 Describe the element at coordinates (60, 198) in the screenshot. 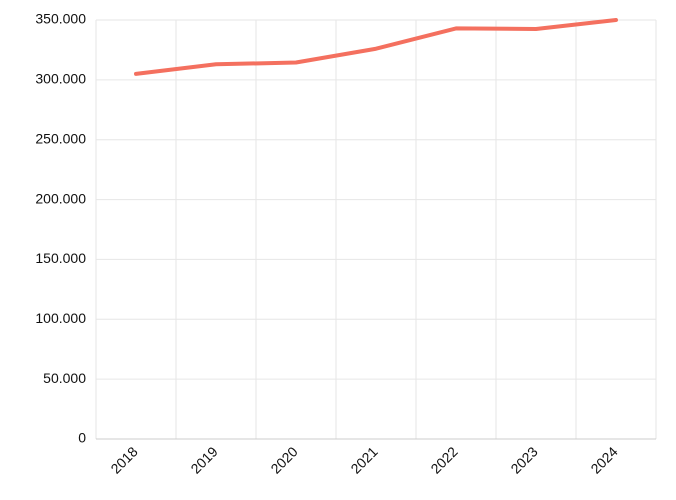

I see `y-tick-label: 200.000` at that location.